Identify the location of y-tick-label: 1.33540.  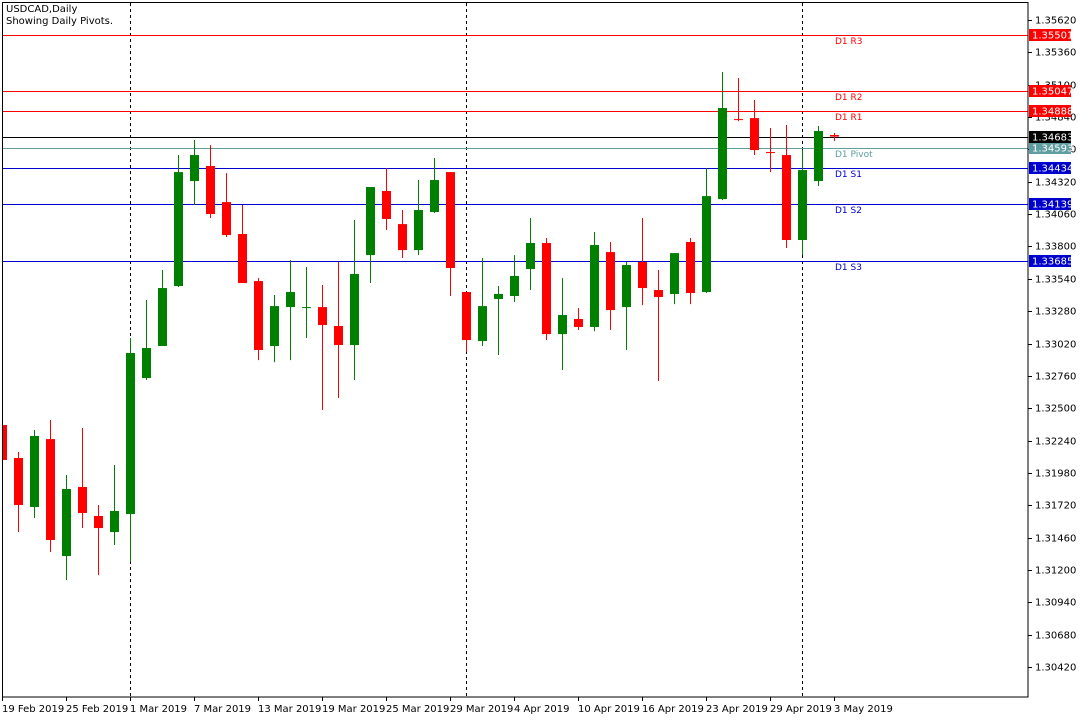
(1055, 280).